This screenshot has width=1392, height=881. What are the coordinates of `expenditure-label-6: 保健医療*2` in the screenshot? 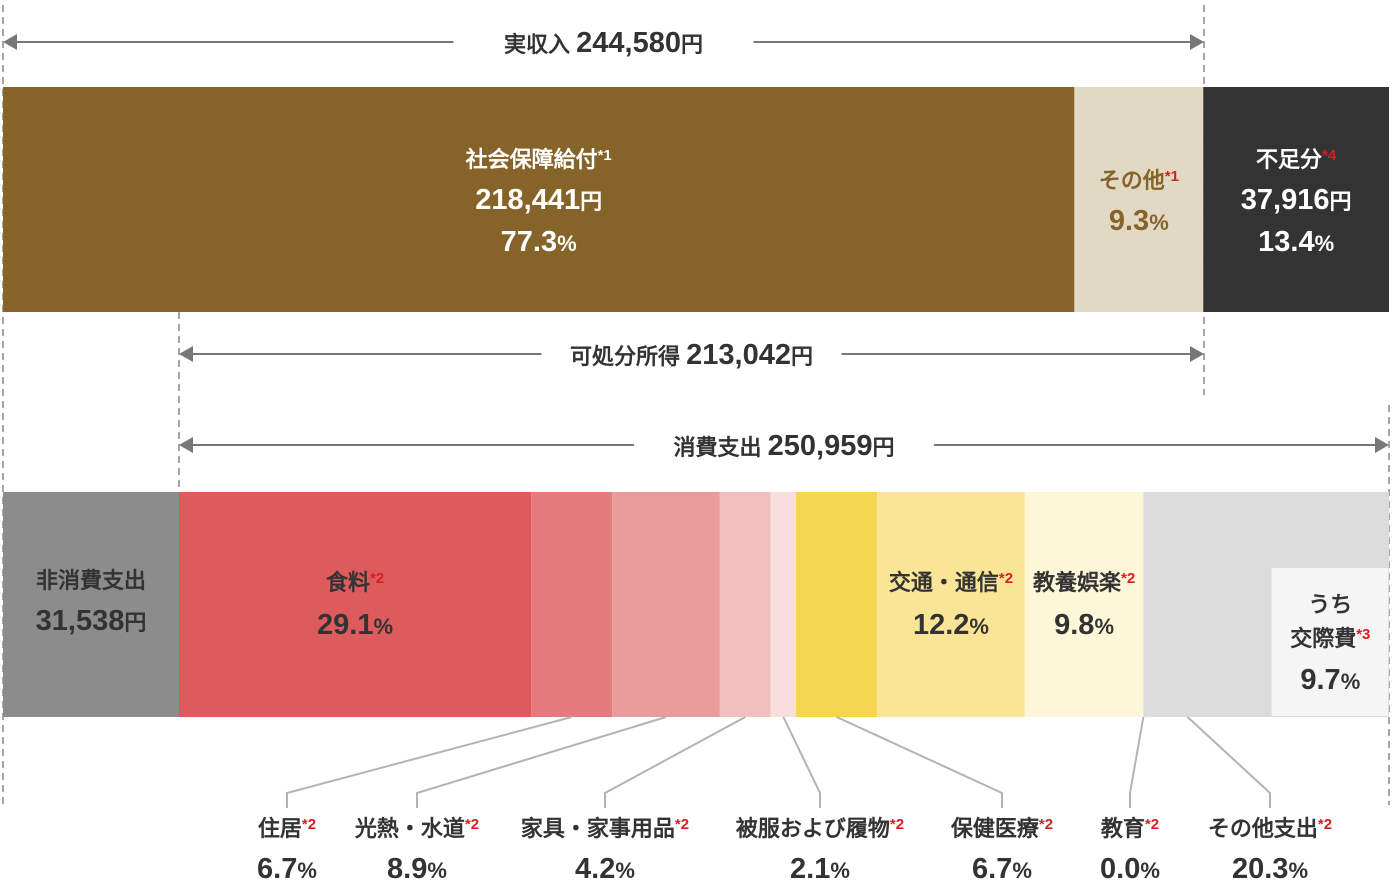 It's located at (1001, 828).